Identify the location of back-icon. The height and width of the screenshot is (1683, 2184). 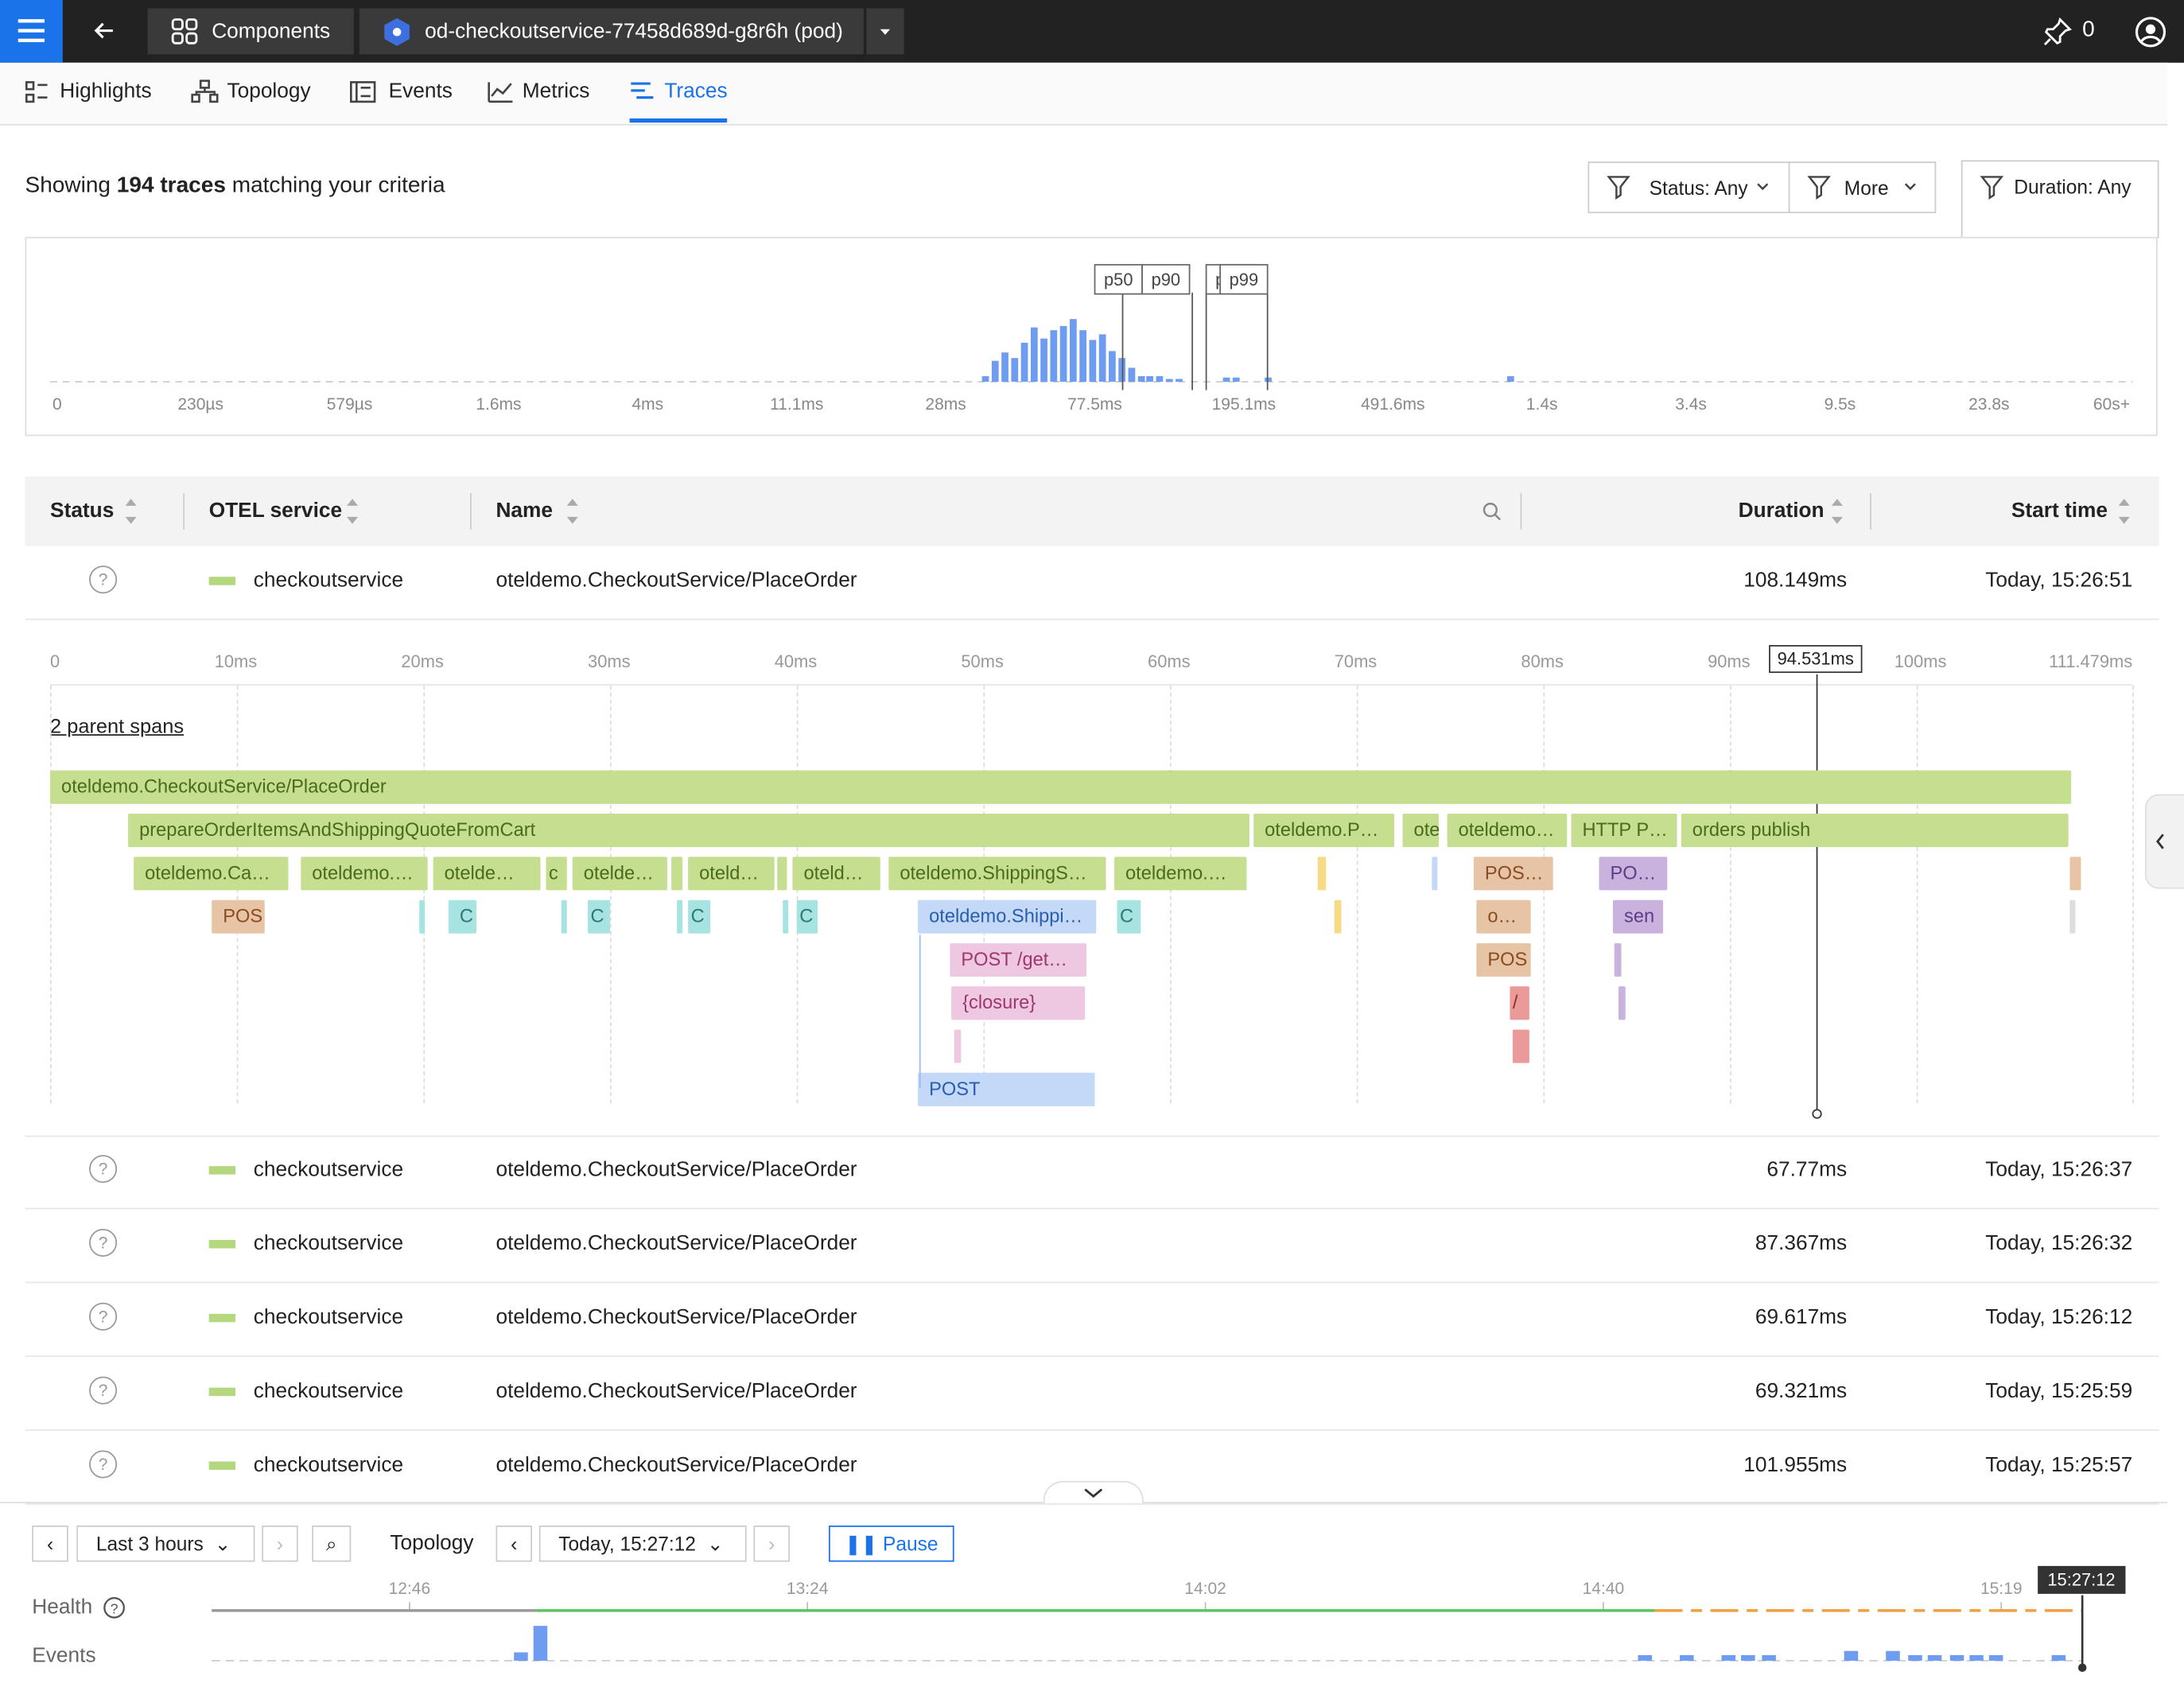
(105, 31).